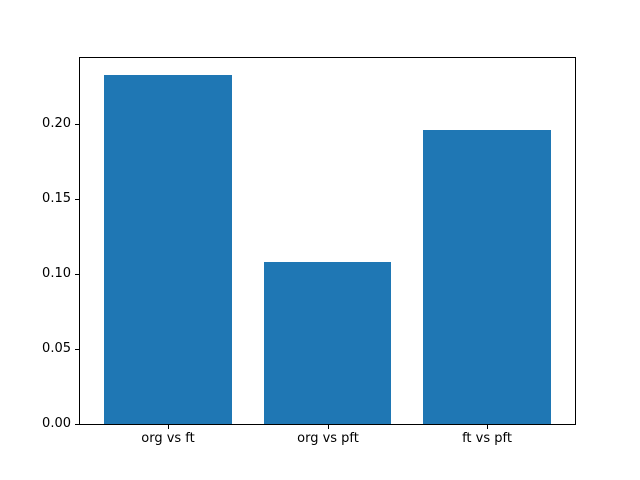 The width and height of the screenshot is (640, 480). I want to click on y-tick-label: 0.05, so click(56, 348).